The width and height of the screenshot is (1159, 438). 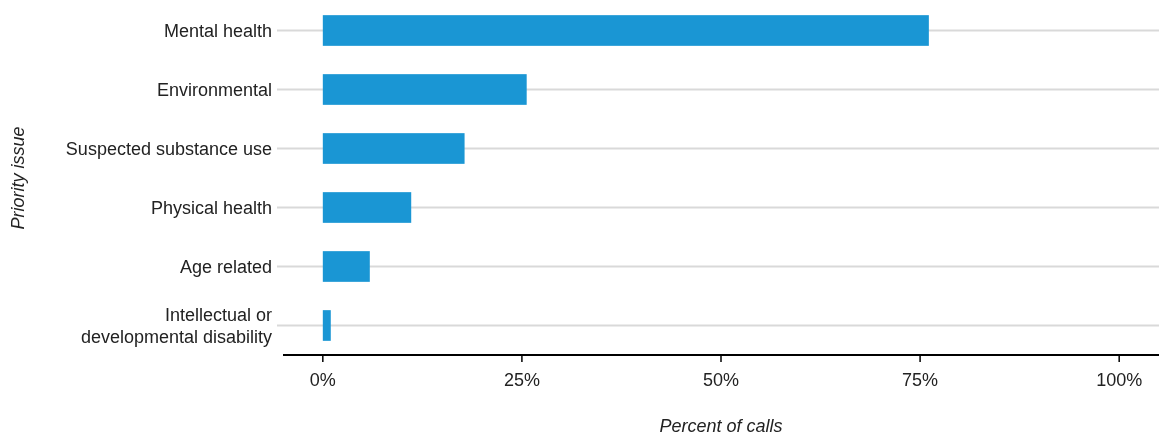 I want to click on y-tick-label: Physical health, so click(x=211, y=207).